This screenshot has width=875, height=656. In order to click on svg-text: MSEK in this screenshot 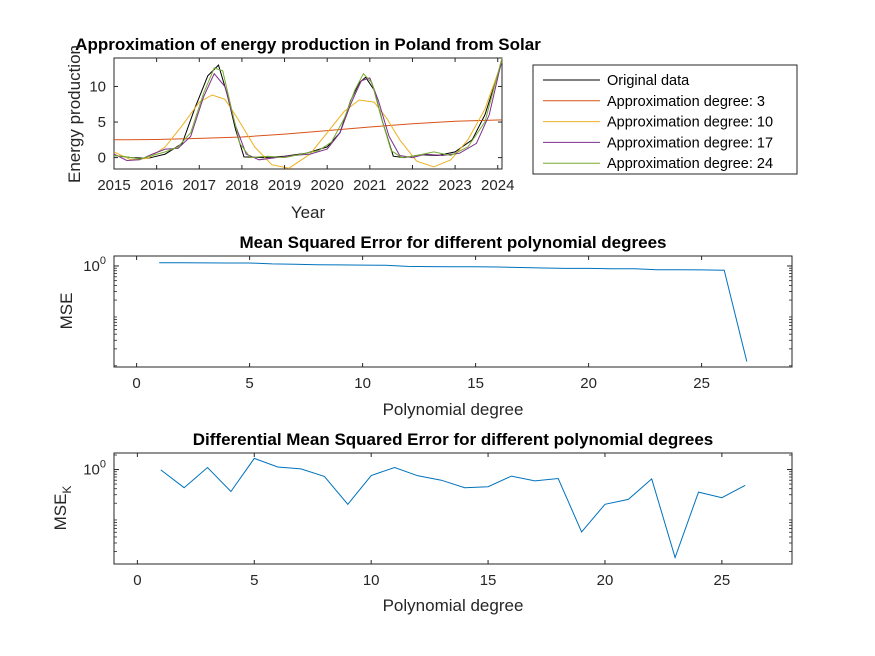, I will do `click(62, 508)`.